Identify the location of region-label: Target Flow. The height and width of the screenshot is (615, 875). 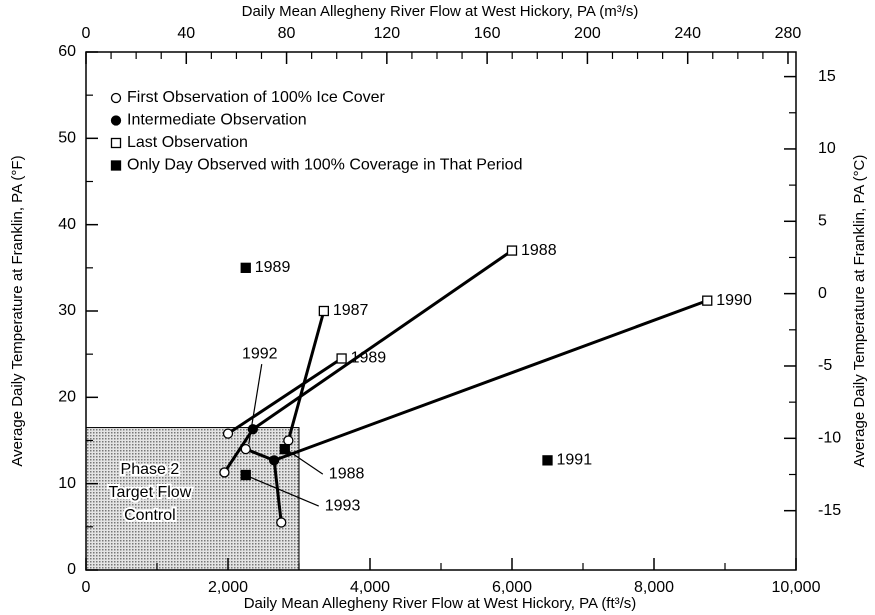
(150, 492).